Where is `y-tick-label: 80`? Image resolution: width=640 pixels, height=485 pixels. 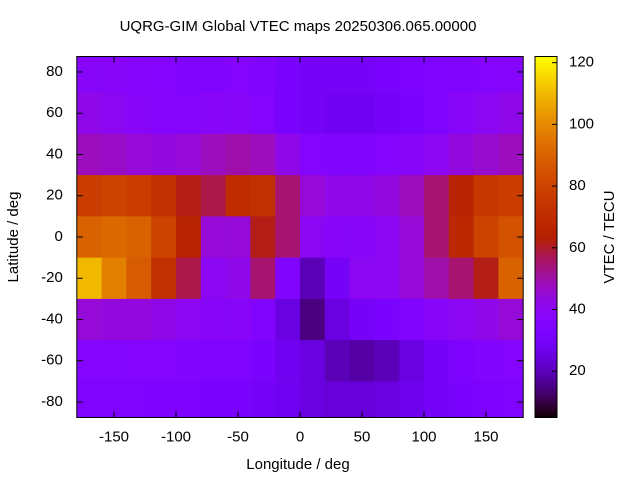 y-tick-label: 80 is located at coordinates (54, 71).